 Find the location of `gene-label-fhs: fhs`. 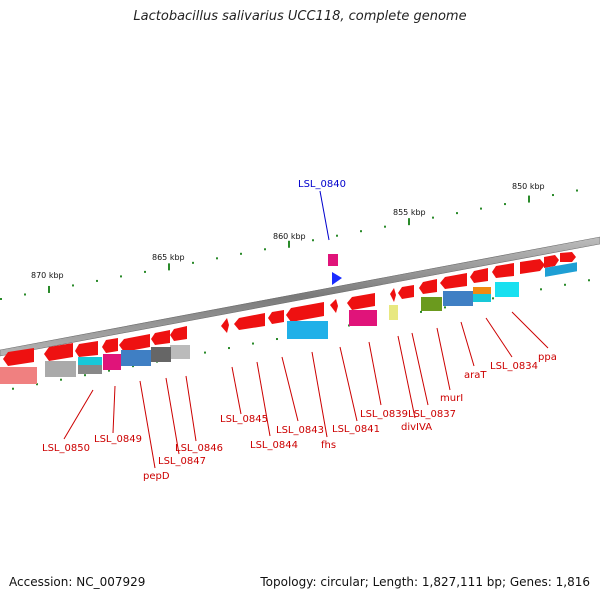

gene-label-fhs: fhs is located at coordinates (328, 445).